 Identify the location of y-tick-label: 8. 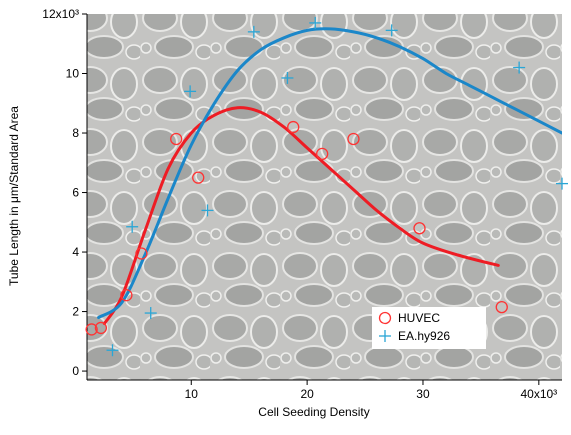
(75, 133).